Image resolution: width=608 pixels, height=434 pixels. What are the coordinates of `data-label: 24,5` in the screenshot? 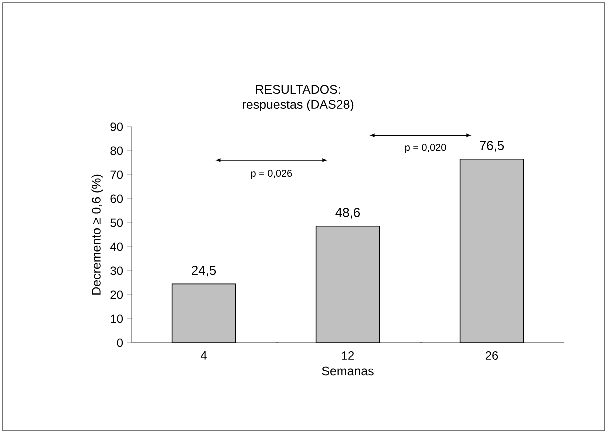 It's located at (204, 271).